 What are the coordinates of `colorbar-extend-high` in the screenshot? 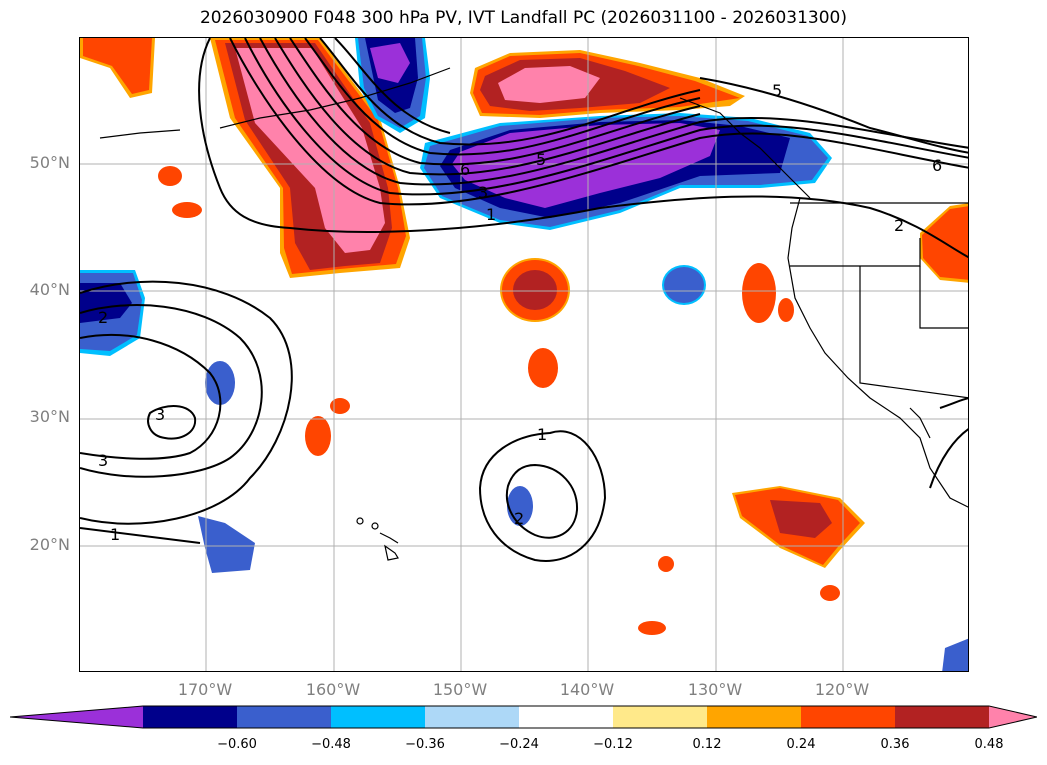 It's located at (1013, 717).